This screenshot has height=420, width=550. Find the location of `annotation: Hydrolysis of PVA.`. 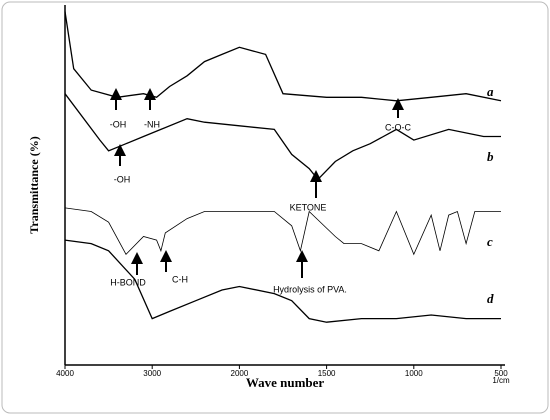

annotation: Hydrolysis of PVA. is located at coordinates (310, 289).